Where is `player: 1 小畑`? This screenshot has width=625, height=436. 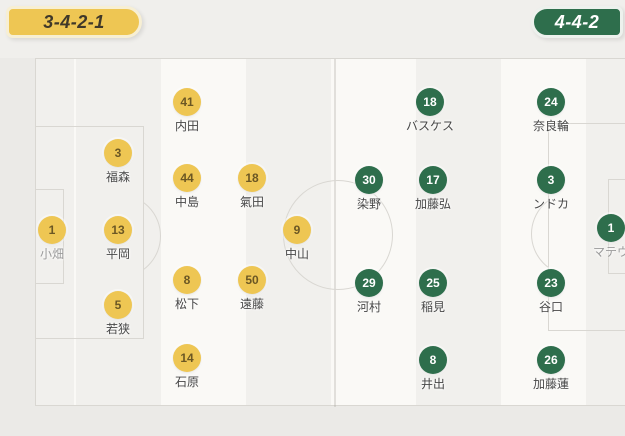 player: 1 小畑 is located at coordinates (52, 238).